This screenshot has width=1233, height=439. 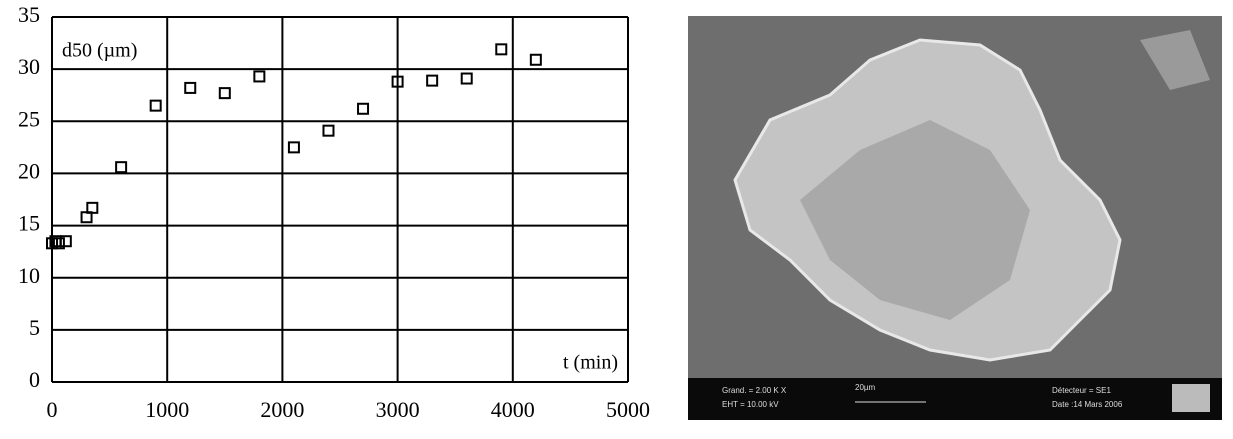 I want to click on info-bar, so click(x=955, y=399).